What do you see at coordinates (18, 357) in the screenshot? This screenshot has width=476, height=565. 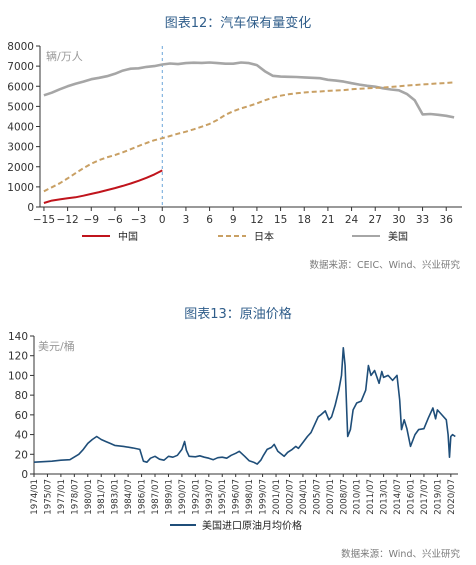 I see `chart2-y-tick-label: 120` at bounding box center [18, 357].